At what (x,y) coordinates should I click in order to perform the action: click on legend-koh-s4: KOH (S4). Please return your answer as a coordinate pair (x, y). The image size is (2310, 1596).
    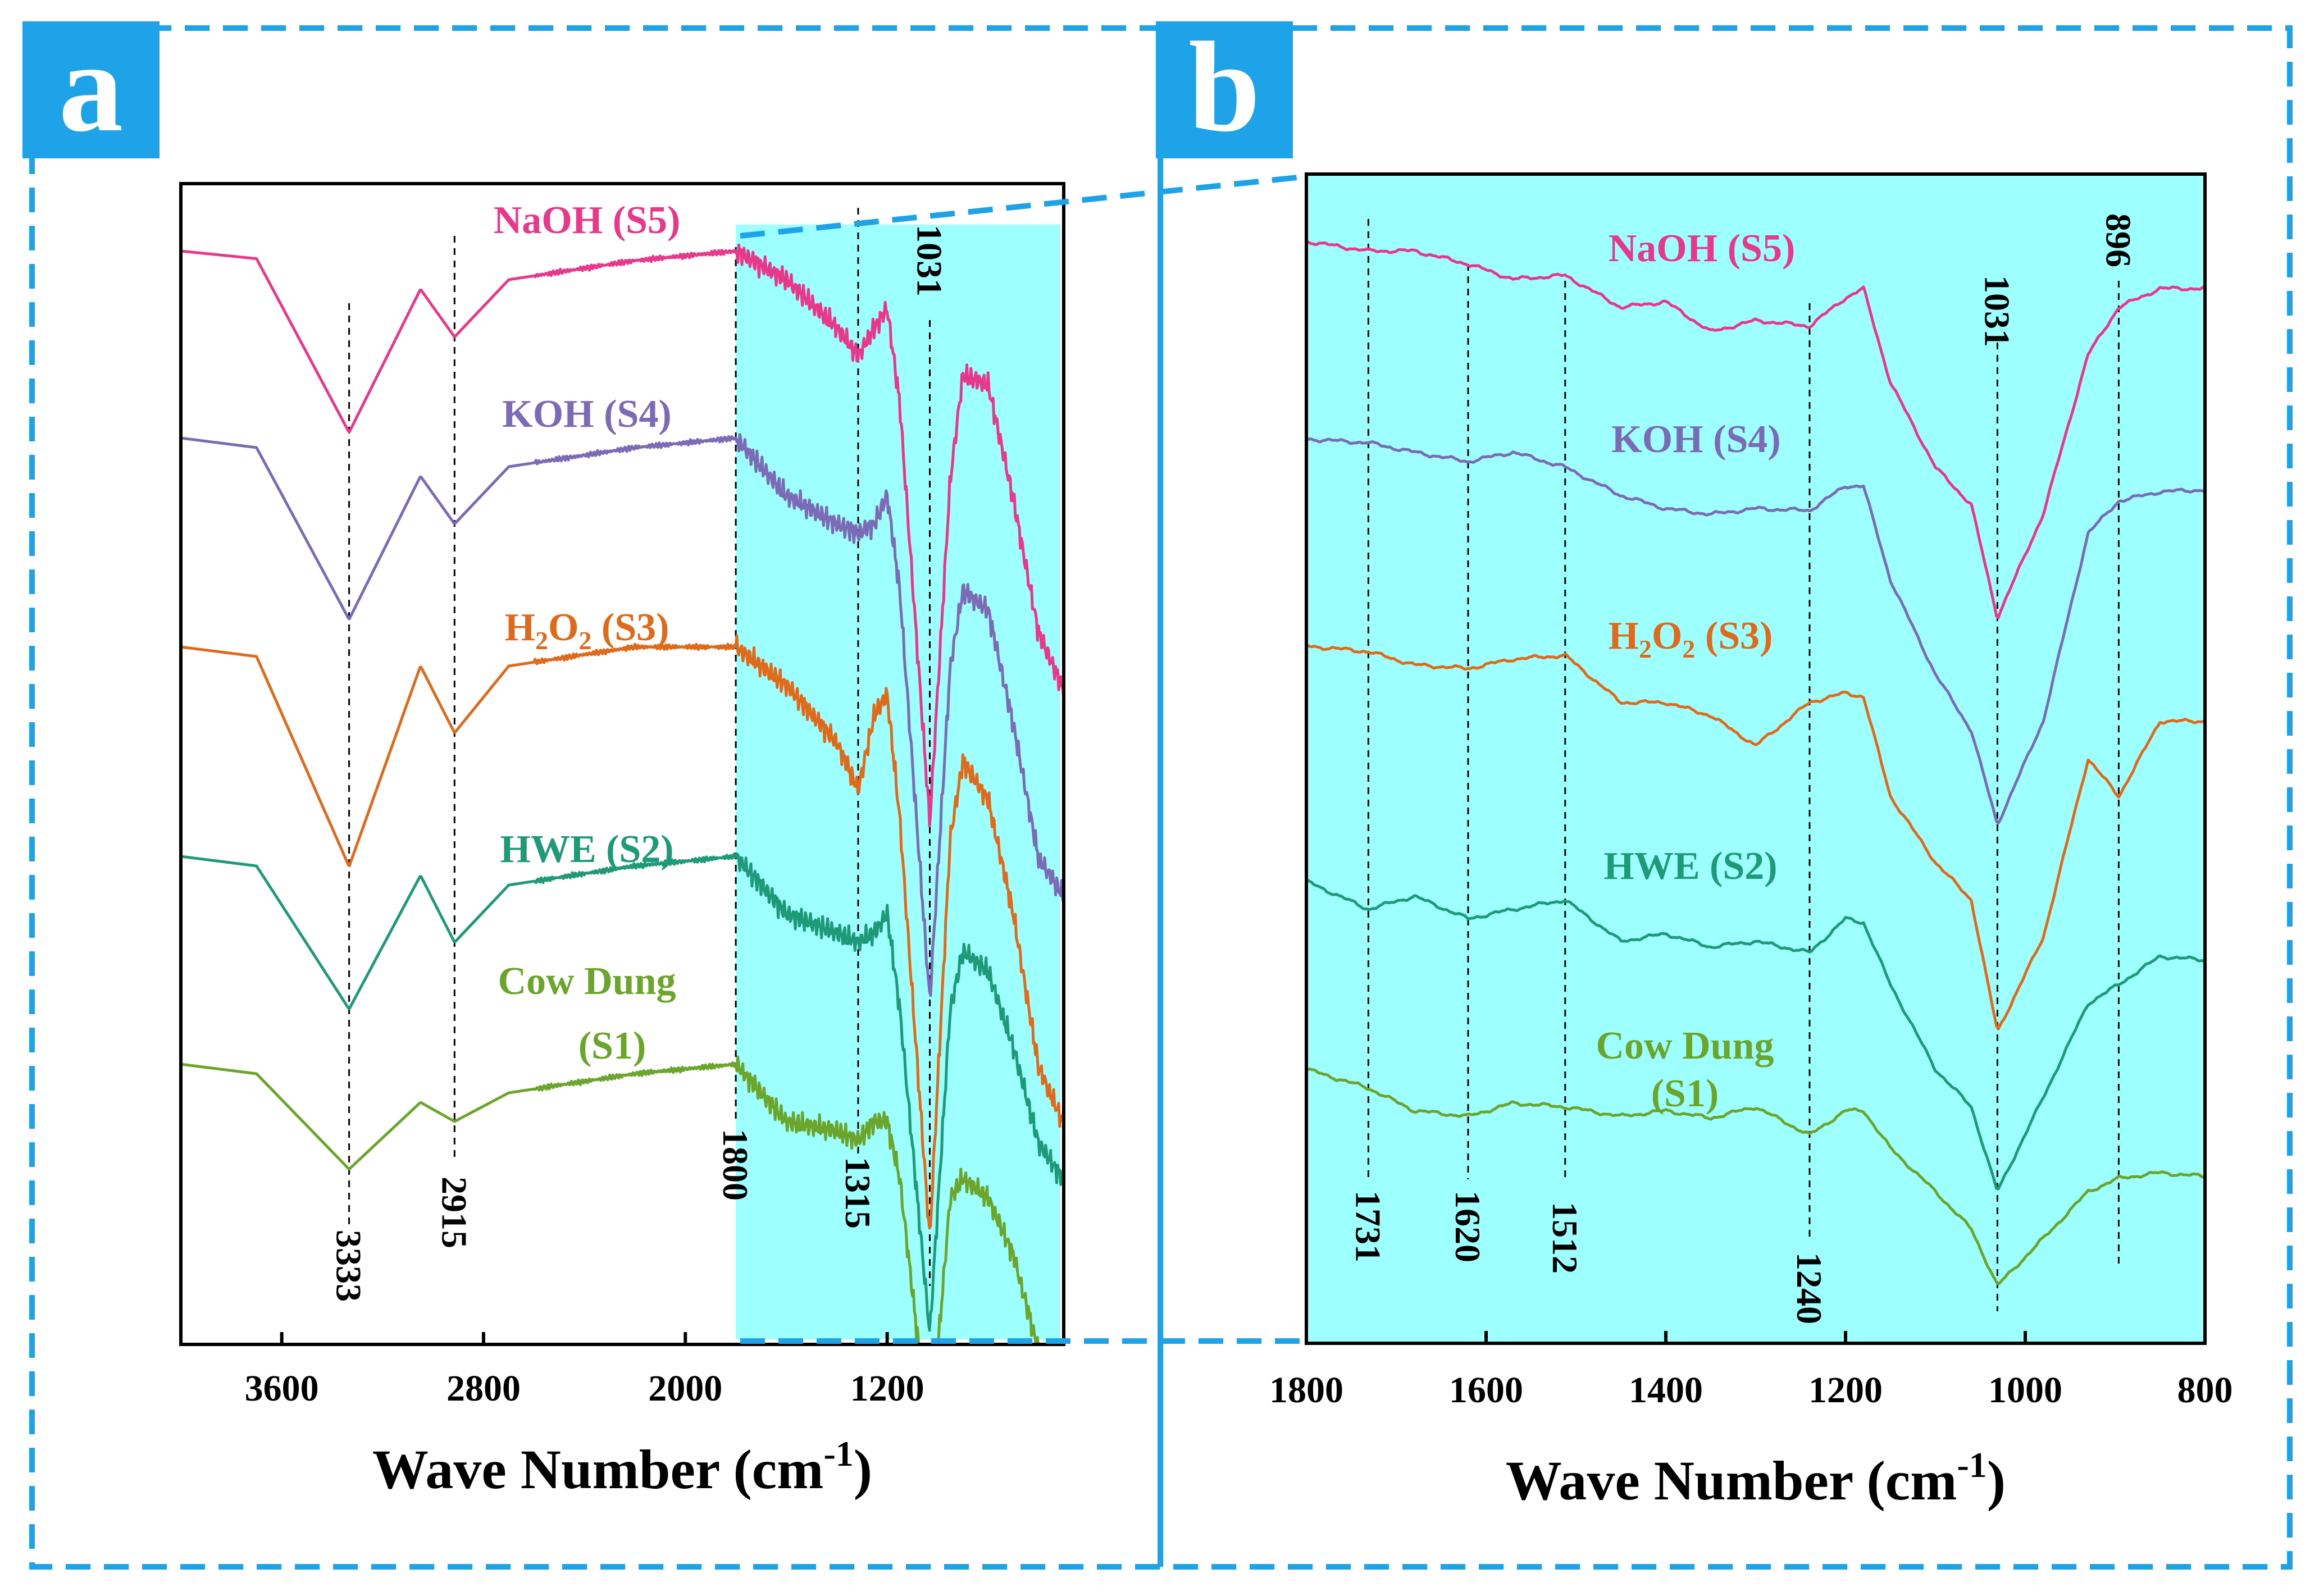
    Looking at the image, I should click on (586, 414).